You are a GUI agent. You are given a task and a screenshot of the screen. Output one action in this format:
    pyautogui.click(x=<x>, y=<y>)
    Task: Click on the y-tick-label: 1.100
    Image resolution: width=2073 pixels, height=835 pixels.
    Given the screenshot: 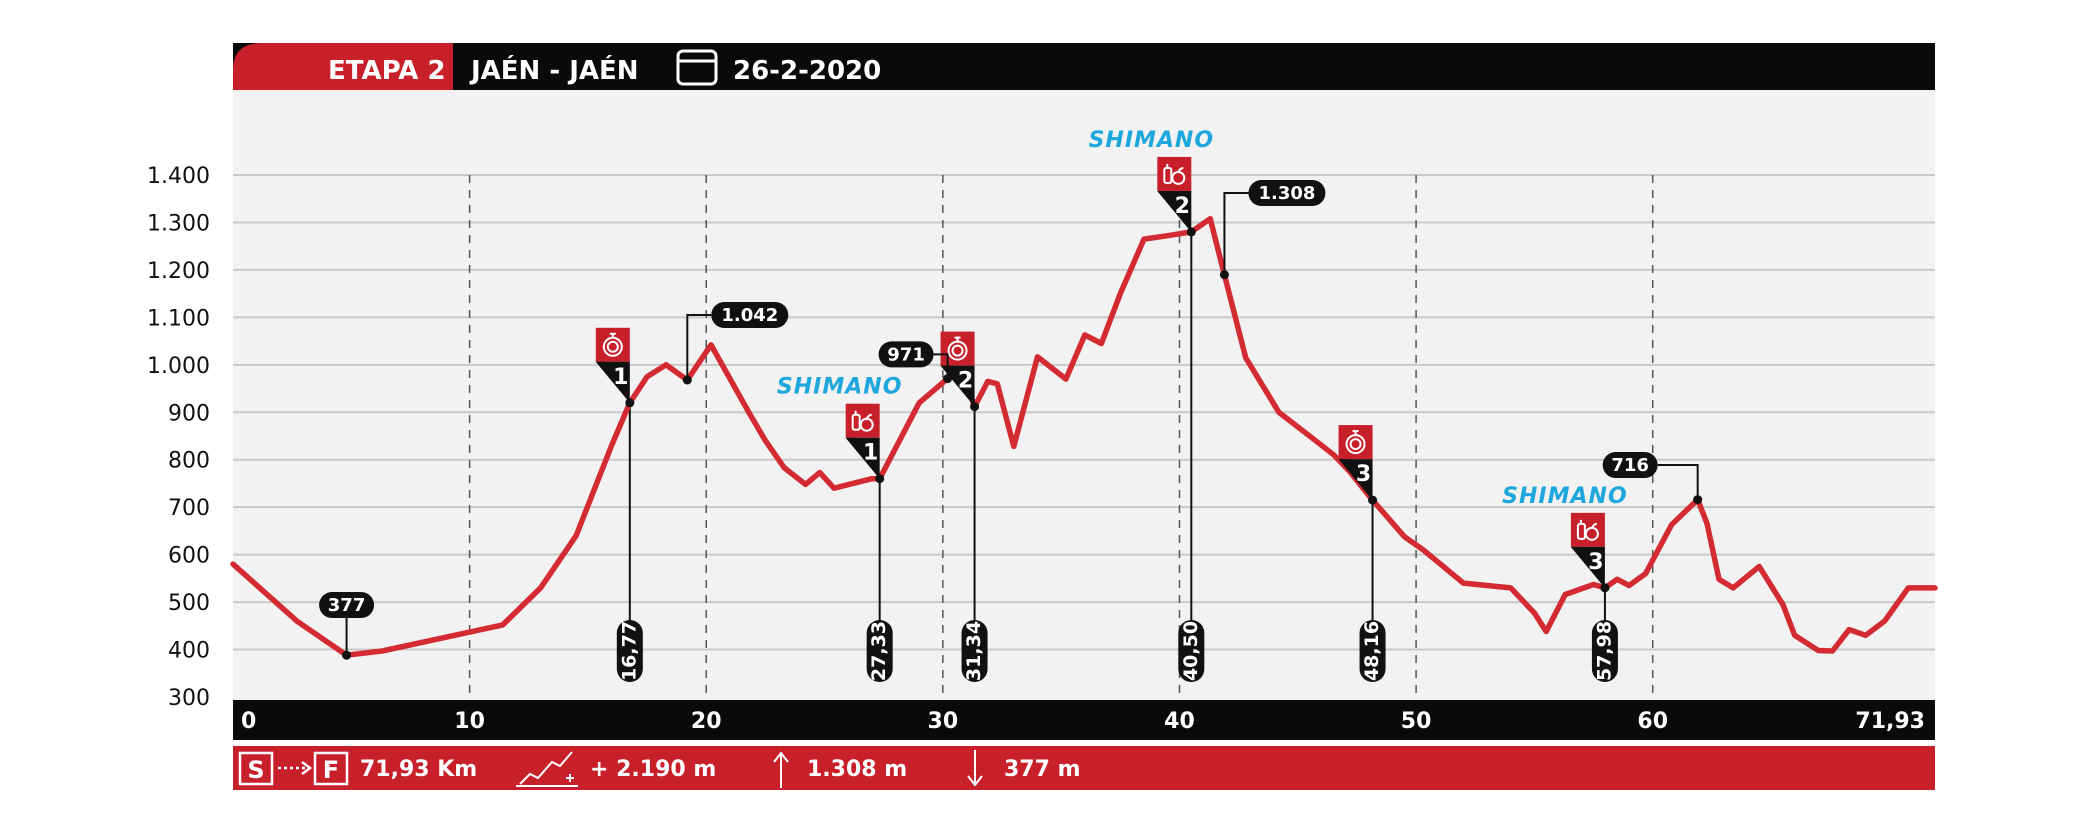 What is the action you would take?
    pyautogui.click(x=178, y=318)
    